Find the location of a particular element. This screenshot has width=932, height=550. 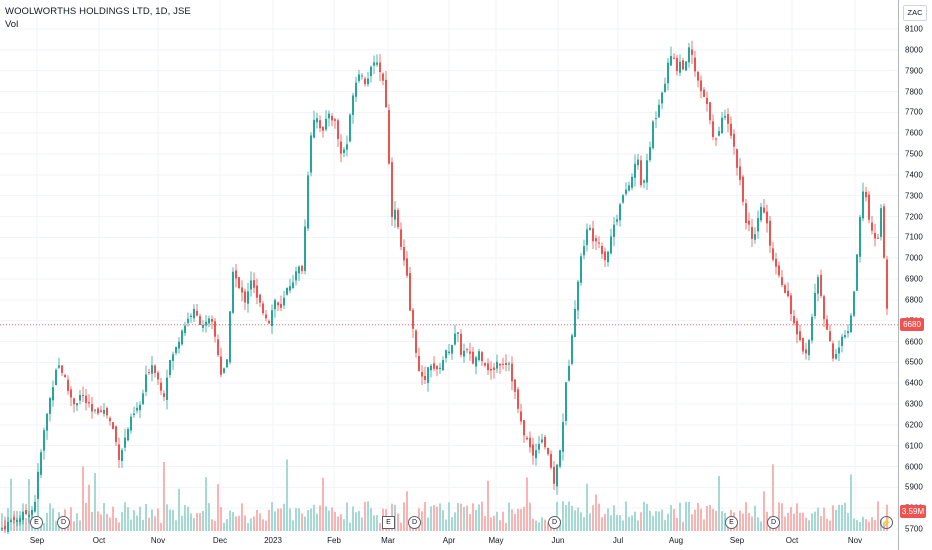

y-tick-label: 7700 is located at coordinates (914, 112).